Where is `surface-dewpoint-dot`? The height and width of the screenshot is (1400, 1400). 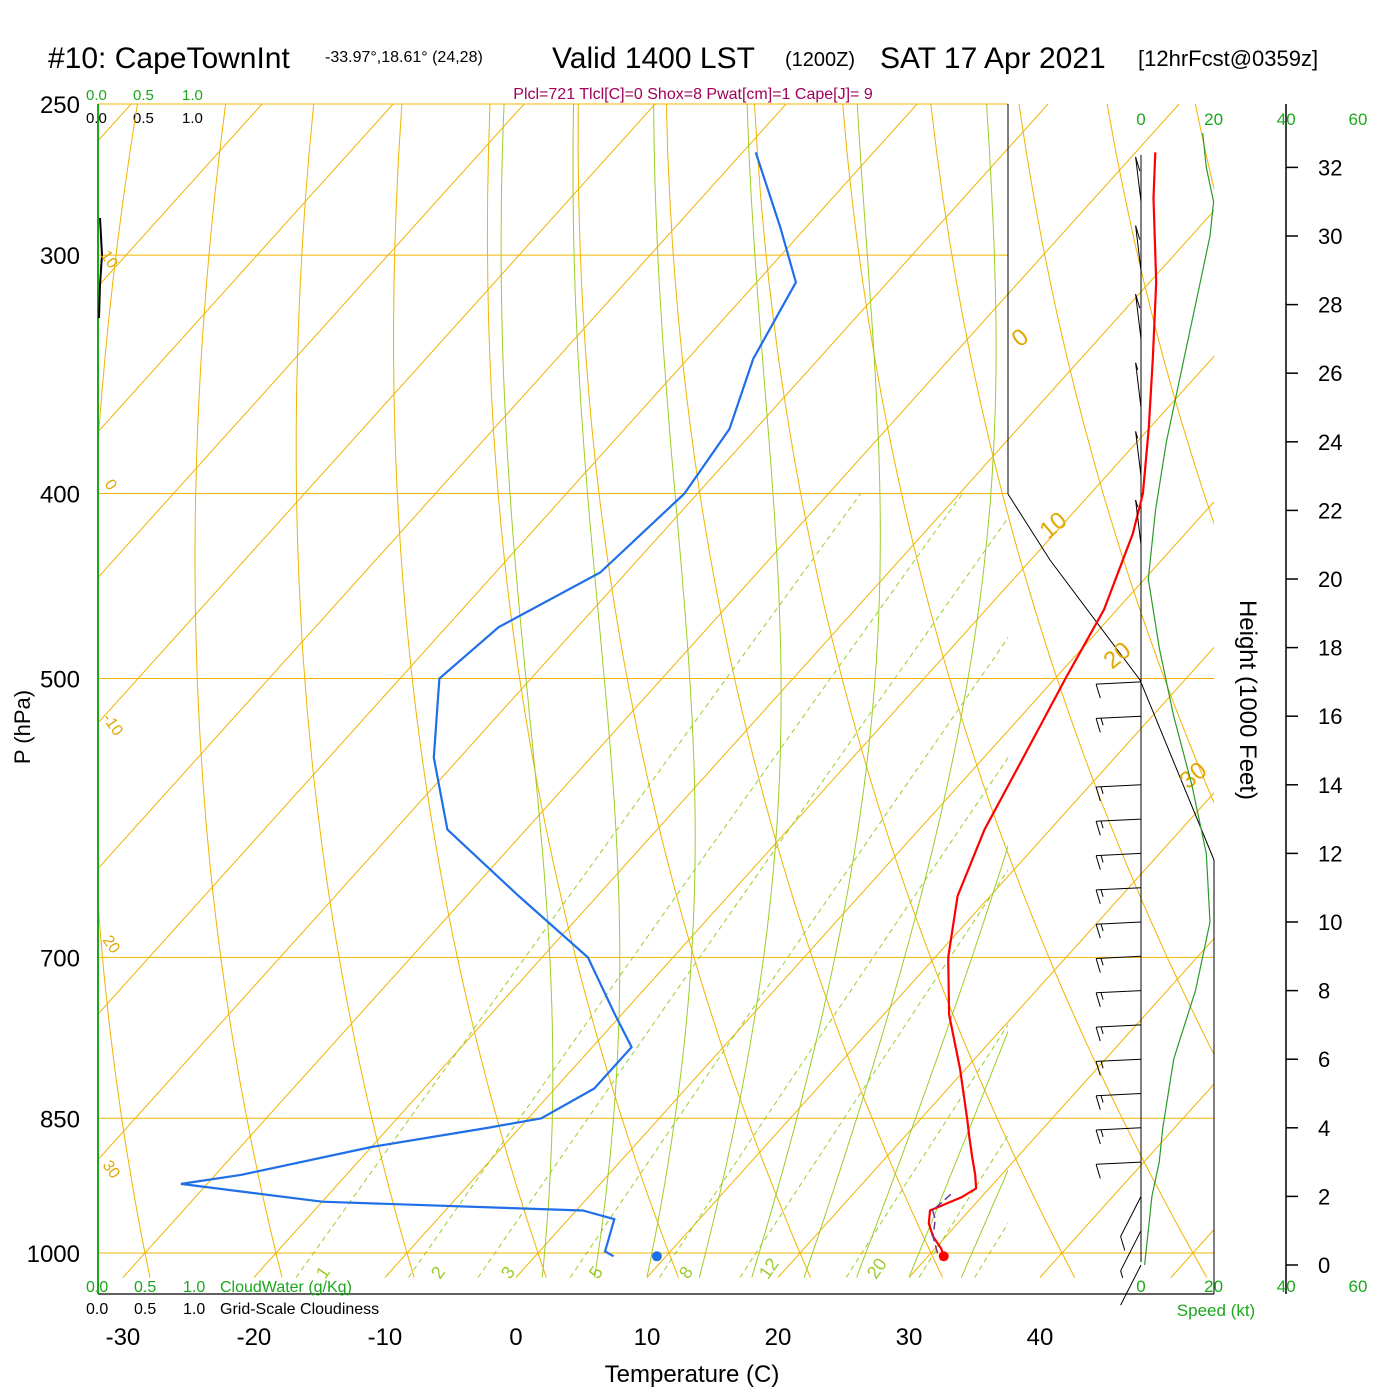
surface-dewpoint-dot is located at coordinates (656, 1256).